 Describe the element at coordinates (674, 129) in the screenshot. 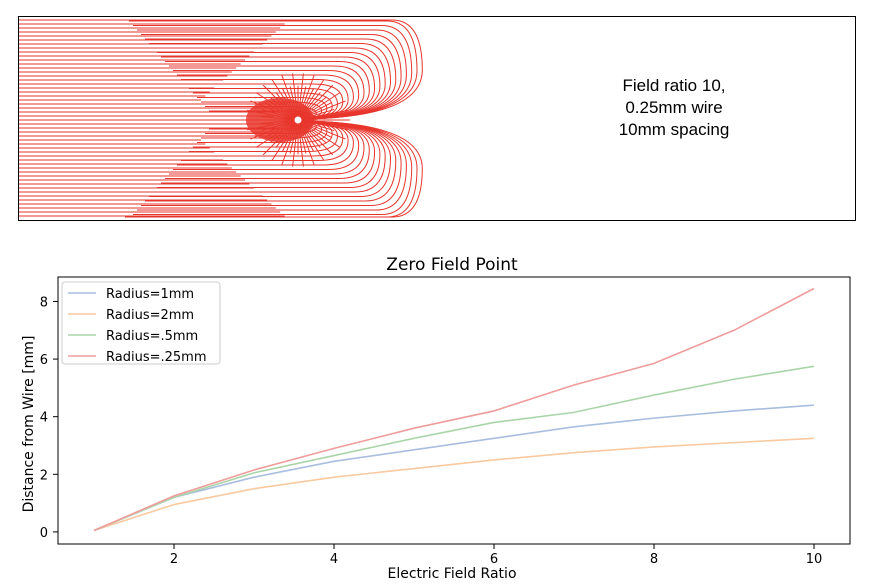

I see `annotation-line-3: 10mm spacing` at that location.